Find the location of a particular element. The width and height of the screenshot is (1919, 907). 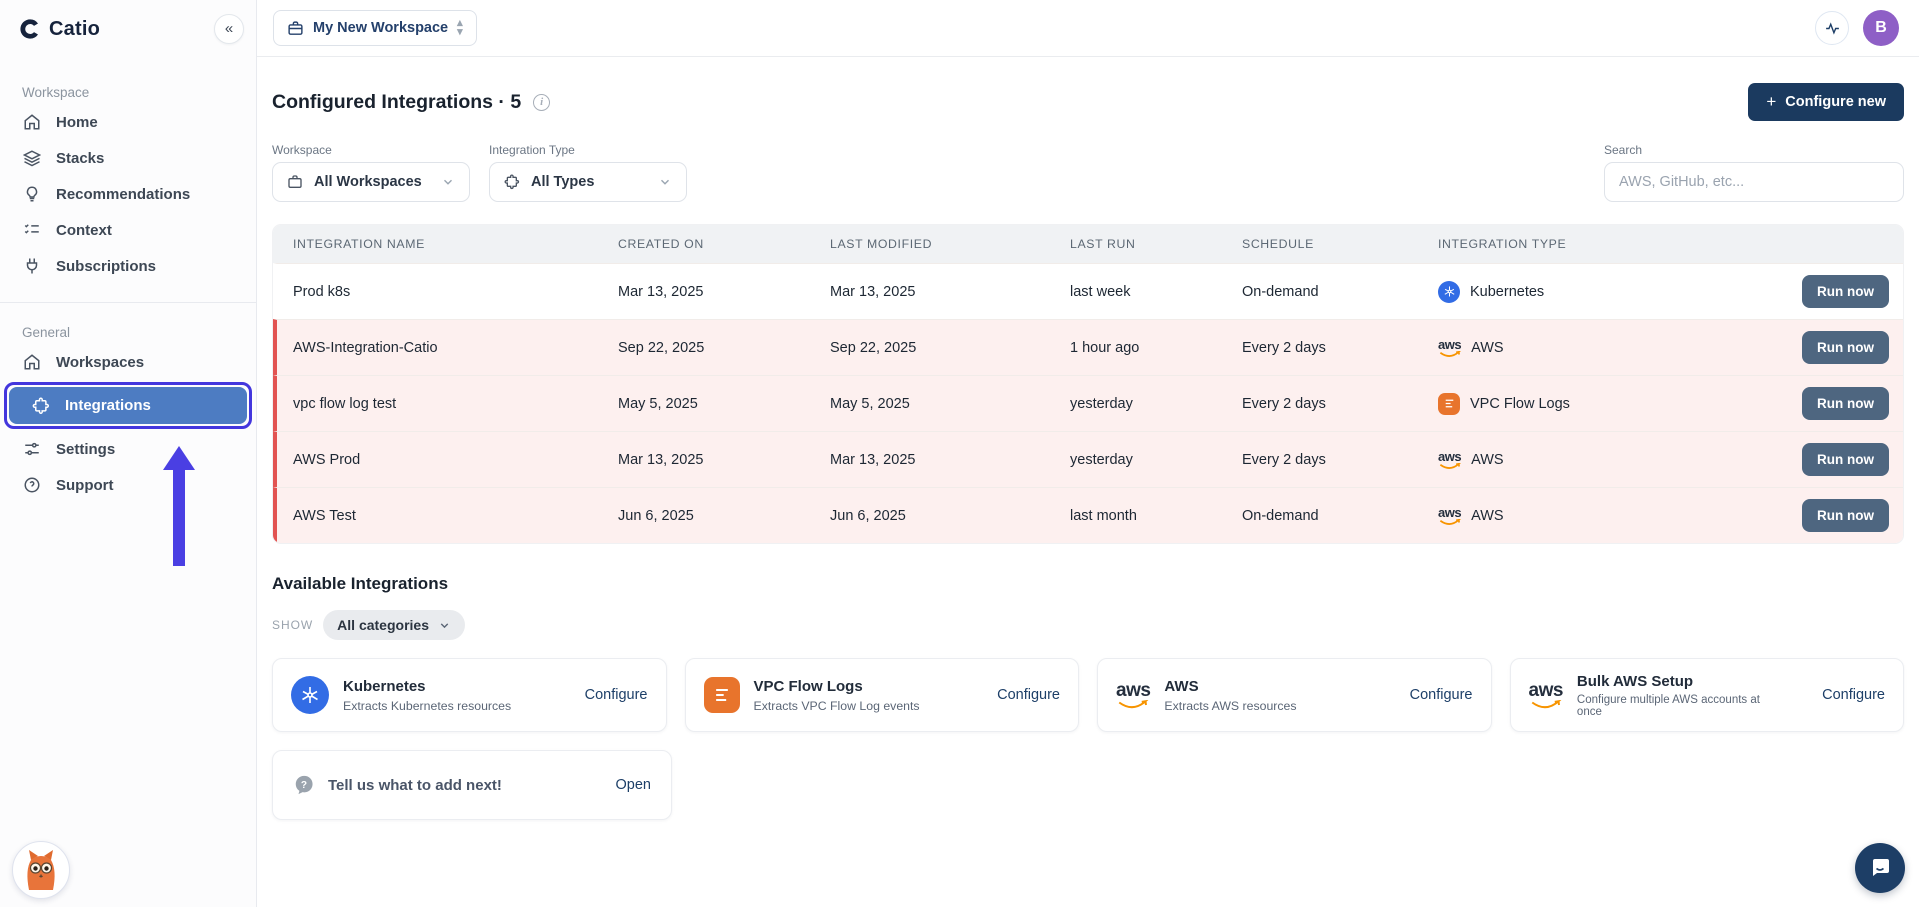

kubernetes-icon is located at coordinates (1449, 291).